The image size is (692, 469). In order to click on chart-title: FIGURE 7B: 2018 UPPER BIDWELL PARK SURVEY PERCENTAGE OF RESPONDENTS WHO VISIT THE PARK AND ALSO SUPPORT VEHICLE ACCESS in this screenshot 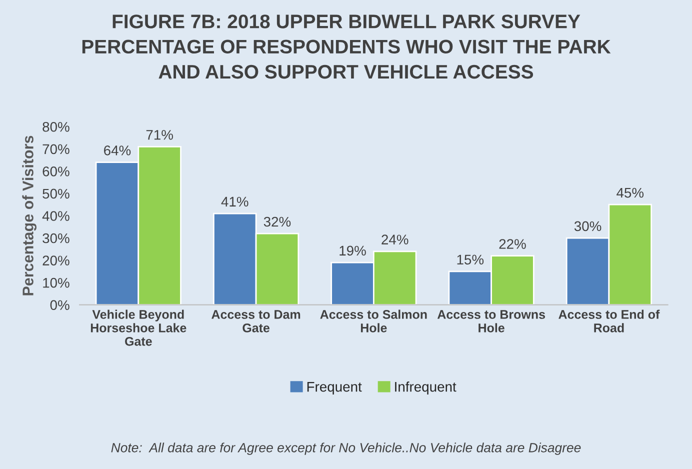, I will do `click(346, 46)`.